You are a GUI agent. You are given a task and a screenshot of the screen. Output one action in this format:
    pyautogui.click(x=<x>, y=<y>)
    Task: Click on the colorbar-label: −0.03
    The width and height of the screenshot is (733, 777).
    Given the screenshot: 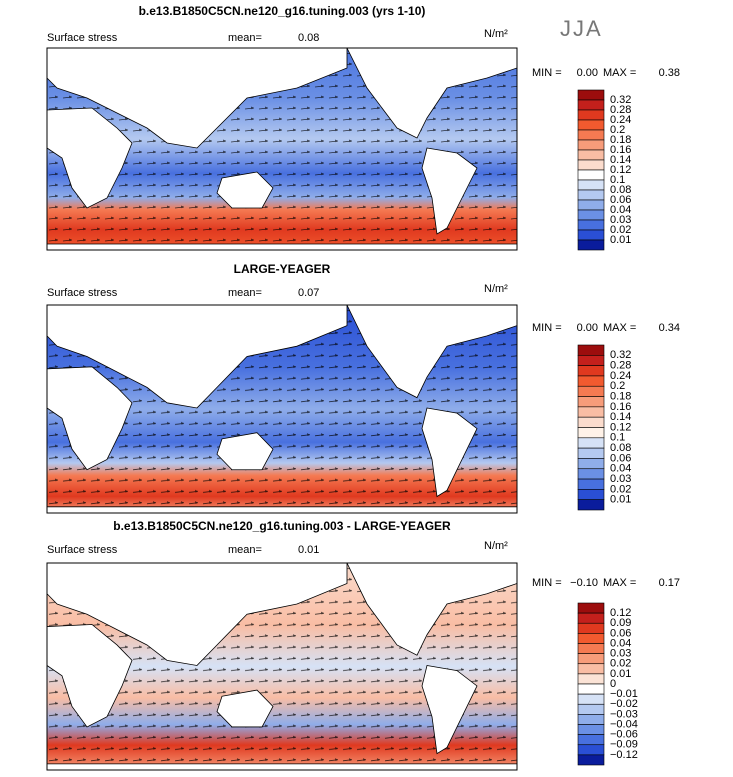 What is the action you would take?
    pyautogui.click(x=624, y=714)
    